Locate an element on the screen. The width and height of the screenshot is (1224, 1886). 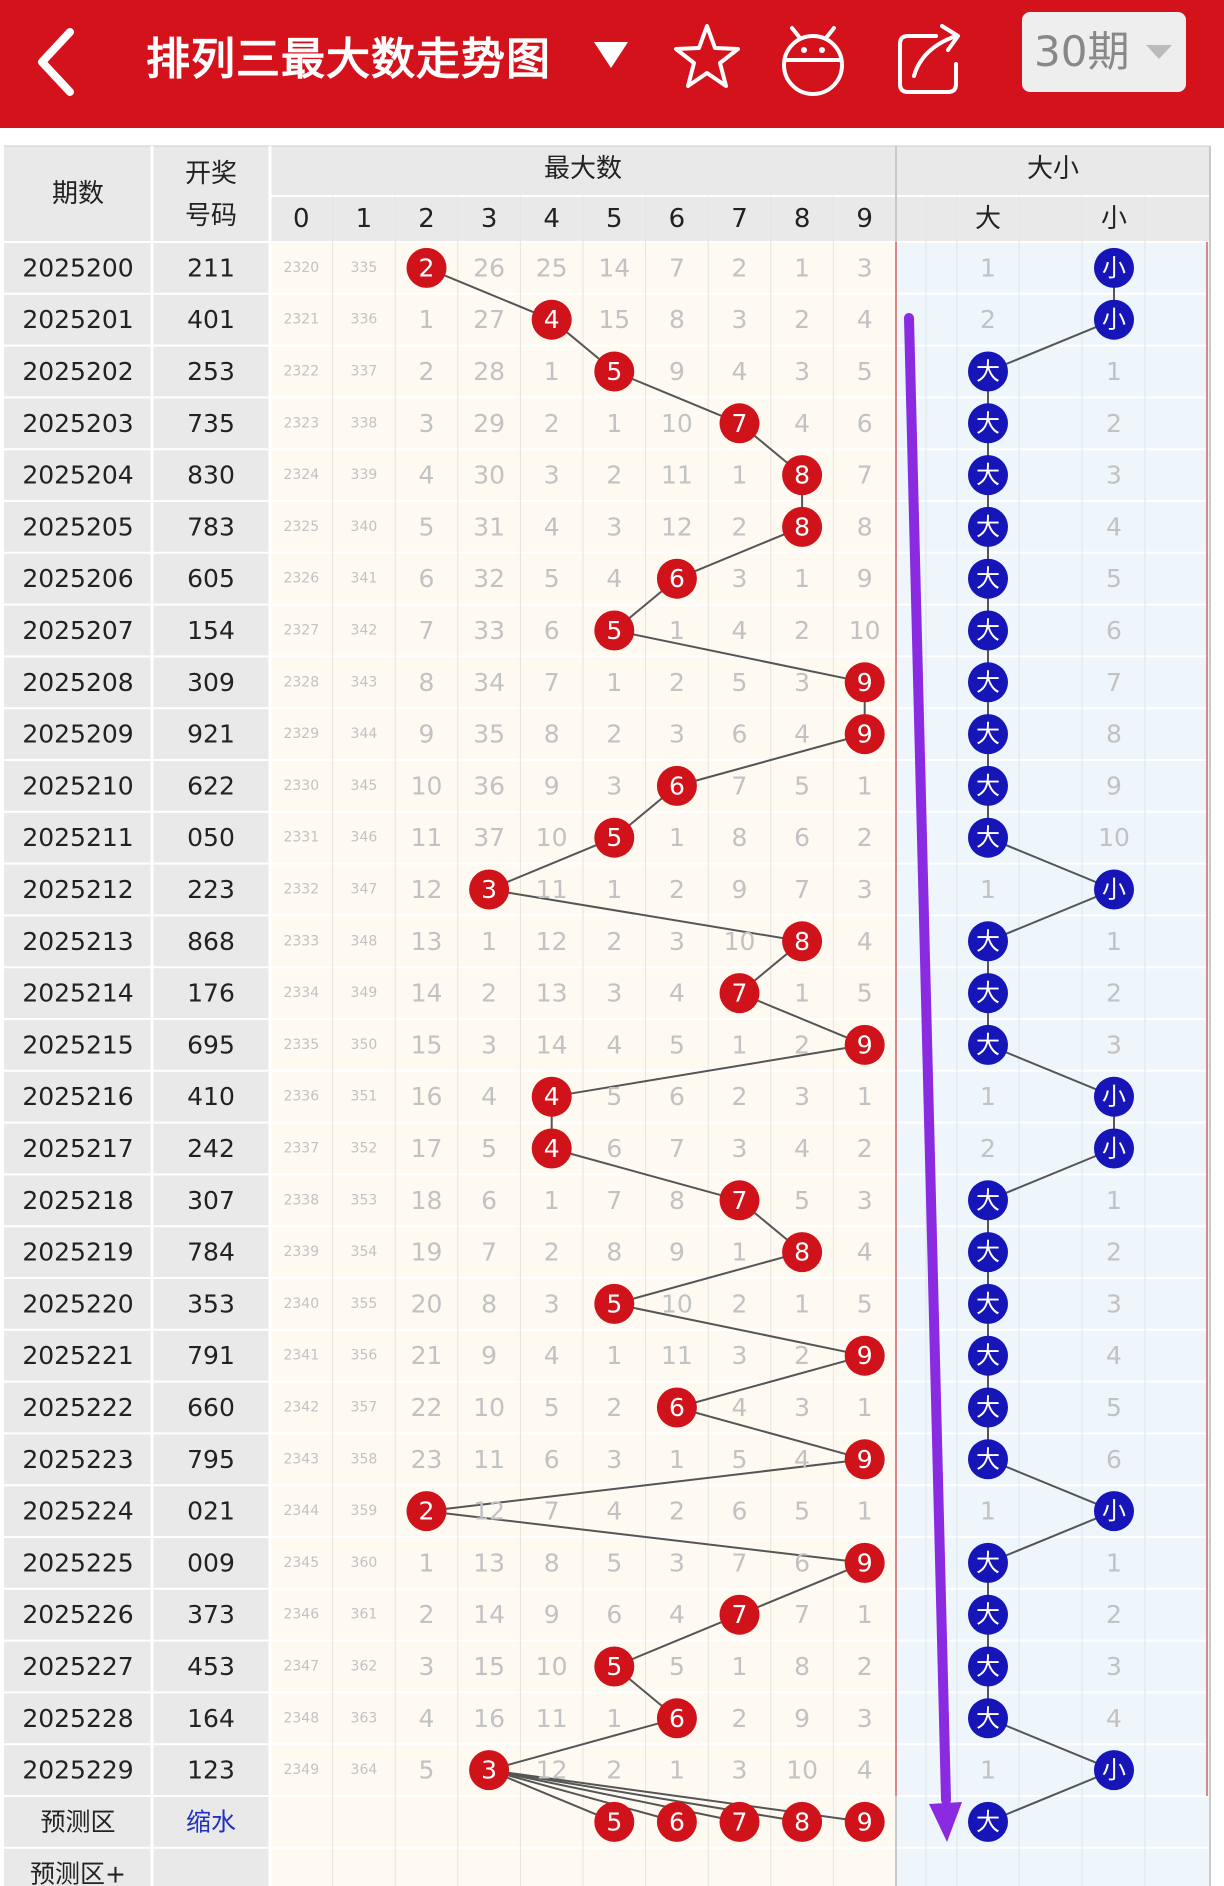
prediction-ball-label: 9 is located at coordinates (865, 1821).